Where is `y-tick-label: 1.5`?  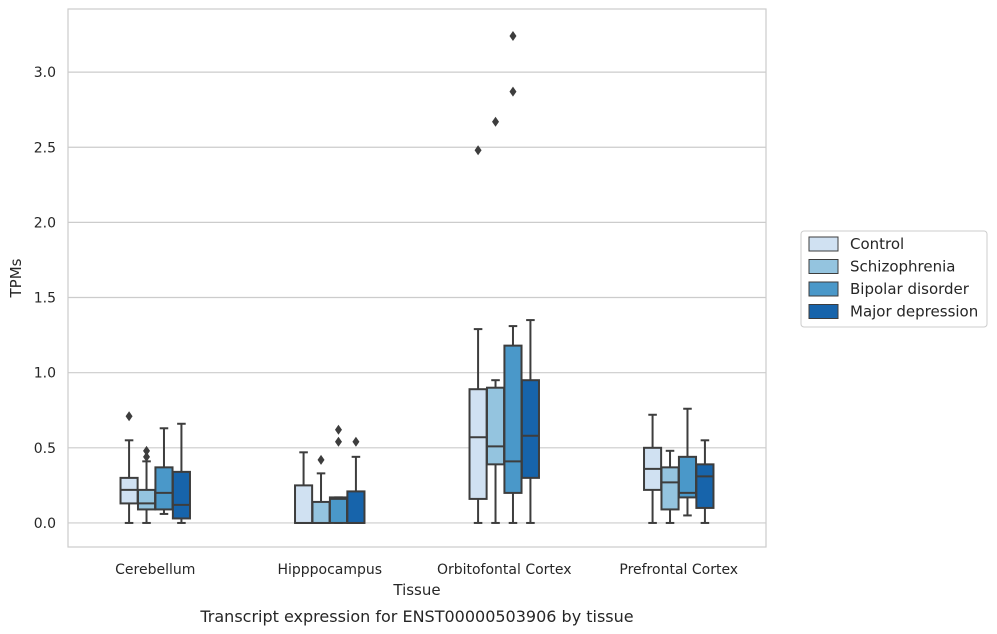 y-tick-label: 1.5 is located at coordinates (45, 299).